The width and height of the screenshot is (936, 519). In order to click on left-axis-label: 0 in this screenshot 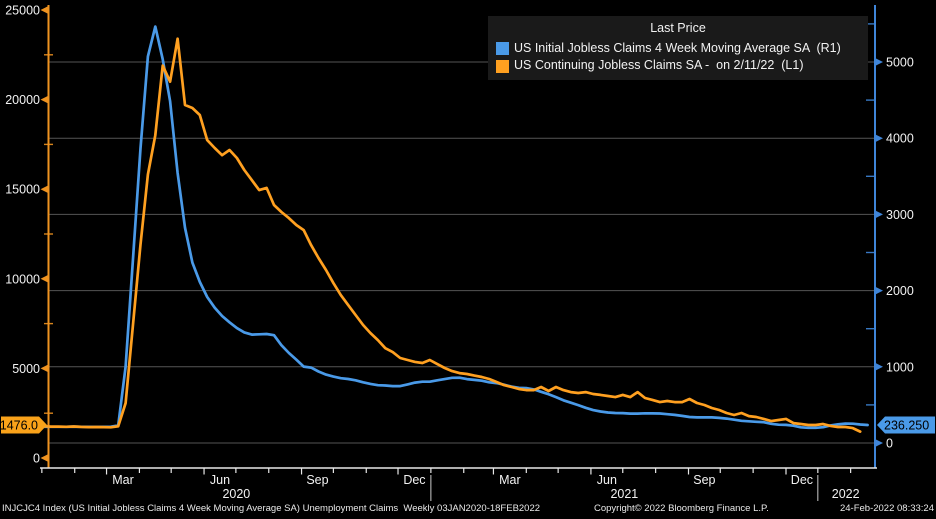, I will do `click(36, 459)`.